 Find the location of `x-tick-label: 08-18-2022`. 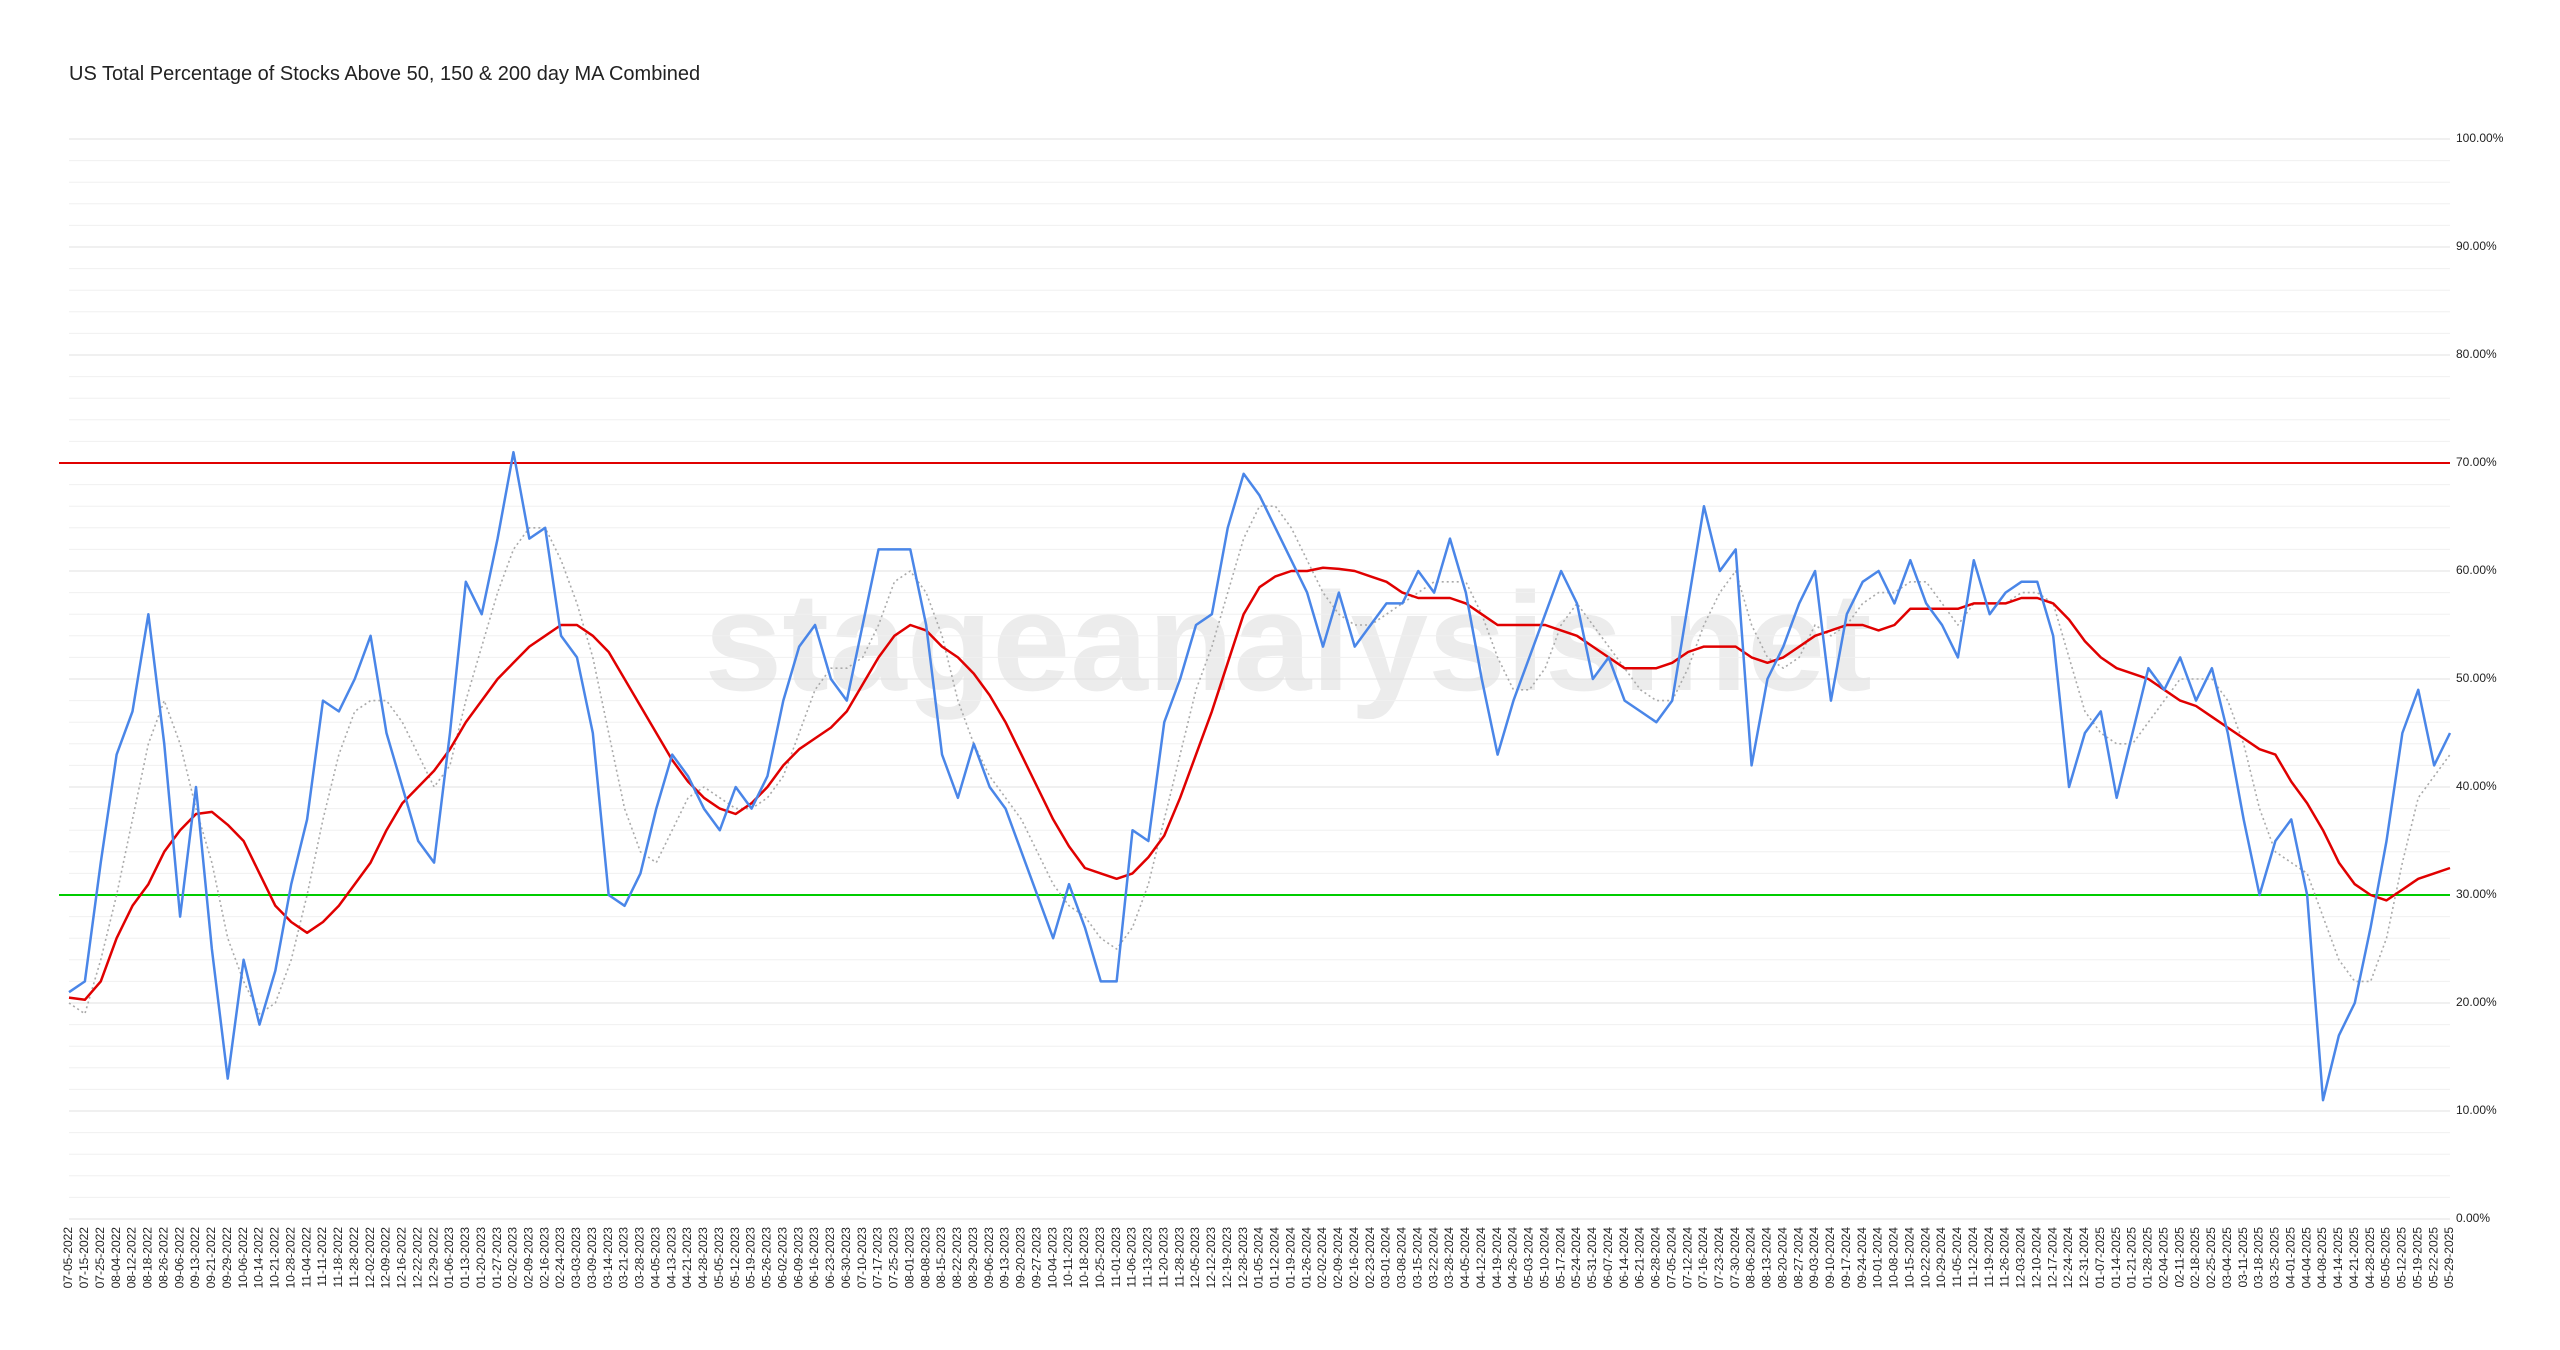

x-tick-label: 08-18-2022 is located at coordinates (148, 1258).